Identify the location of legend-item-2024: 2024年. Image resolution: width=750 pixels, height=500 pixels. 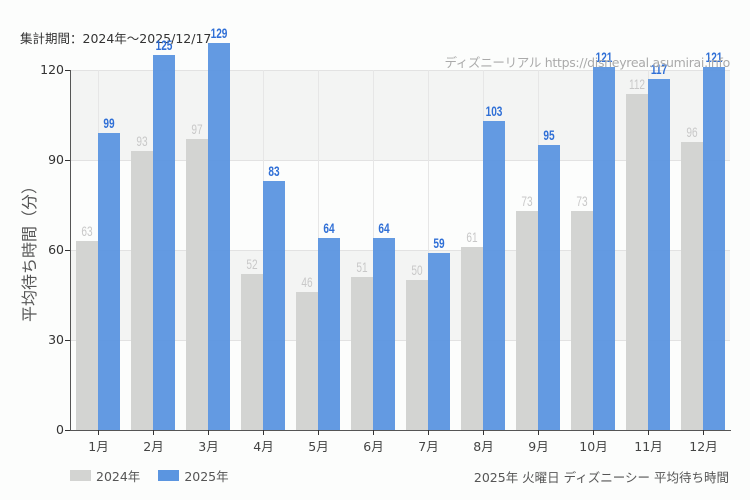
(105, 475).